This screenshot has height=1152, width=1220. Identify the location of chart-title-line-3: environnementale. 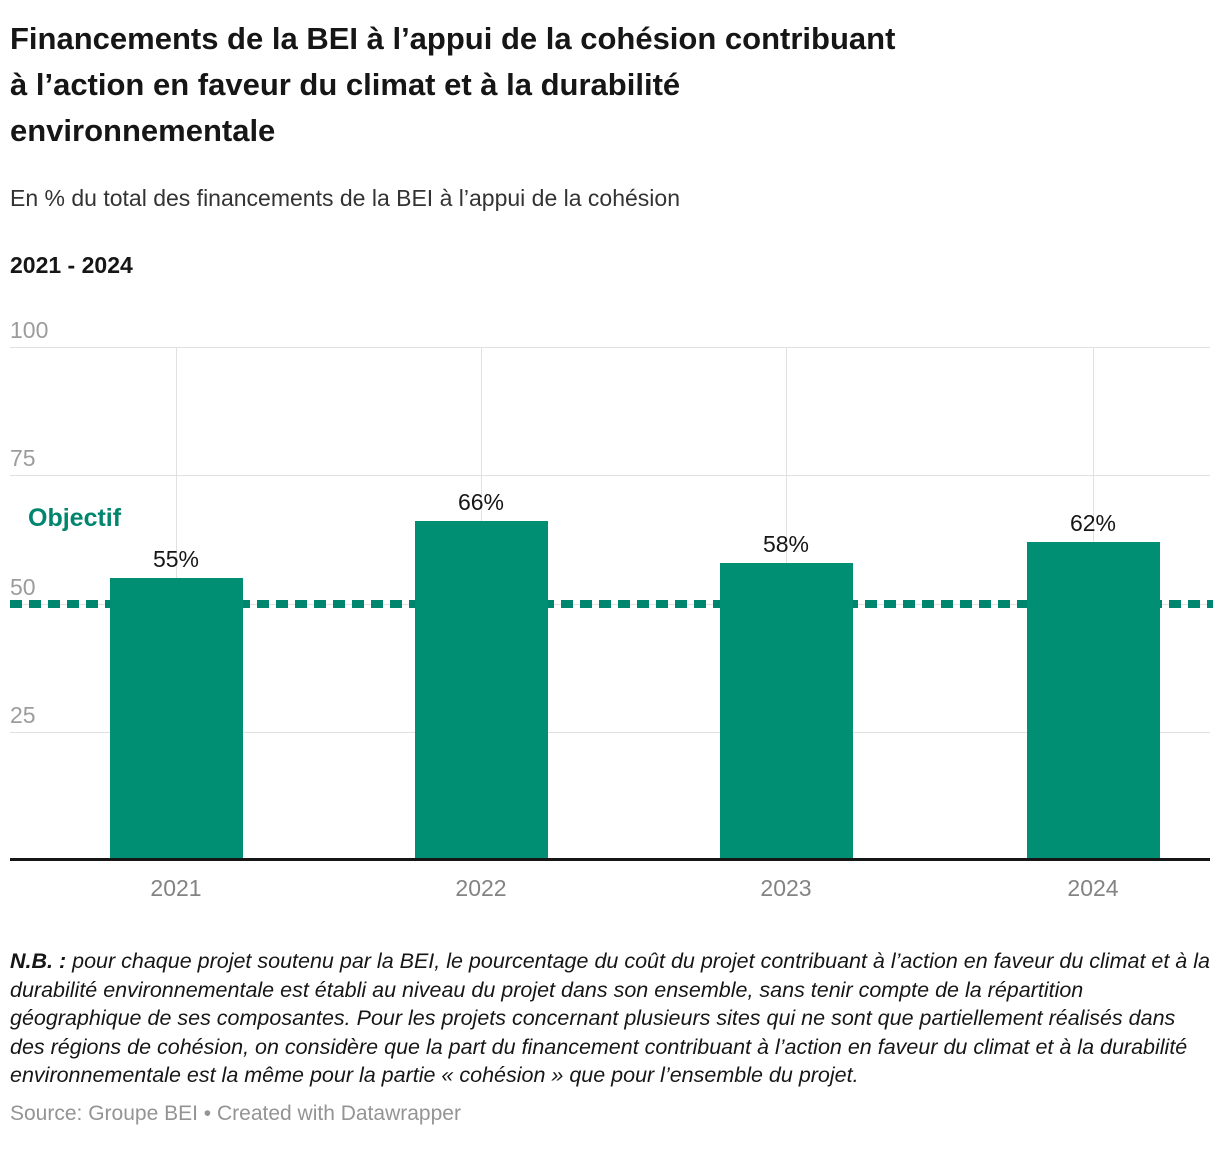
(143, 130).